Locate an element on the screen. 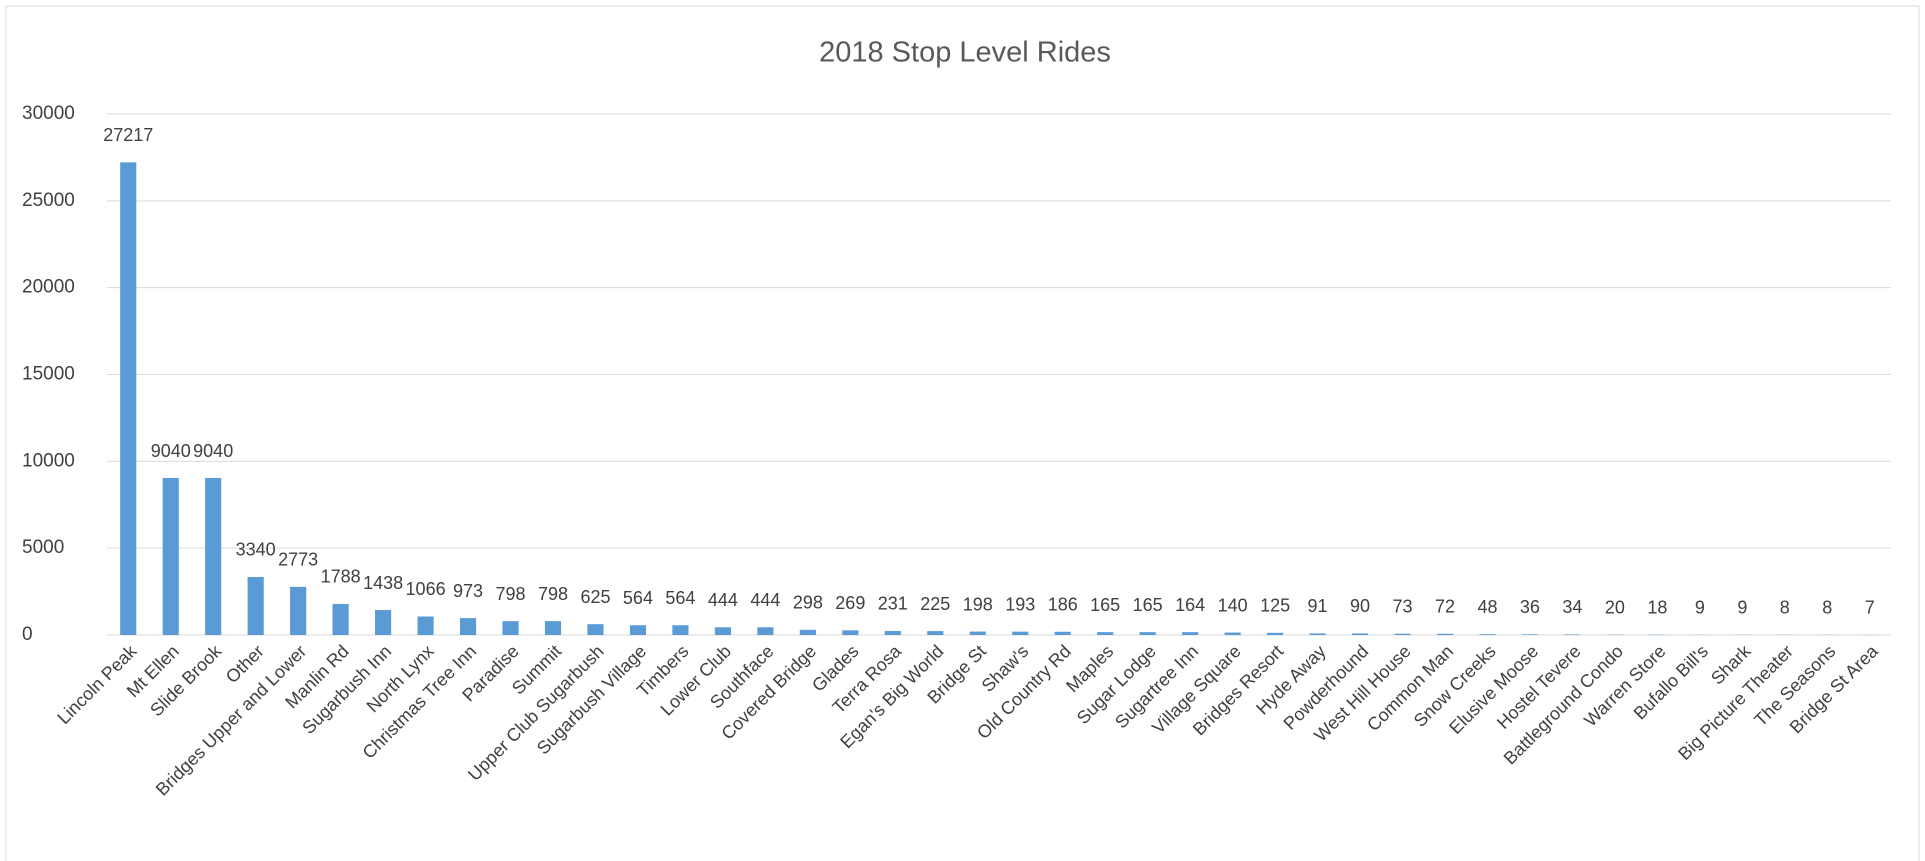  data-label: 36 is located at coordinates (1530, 607).